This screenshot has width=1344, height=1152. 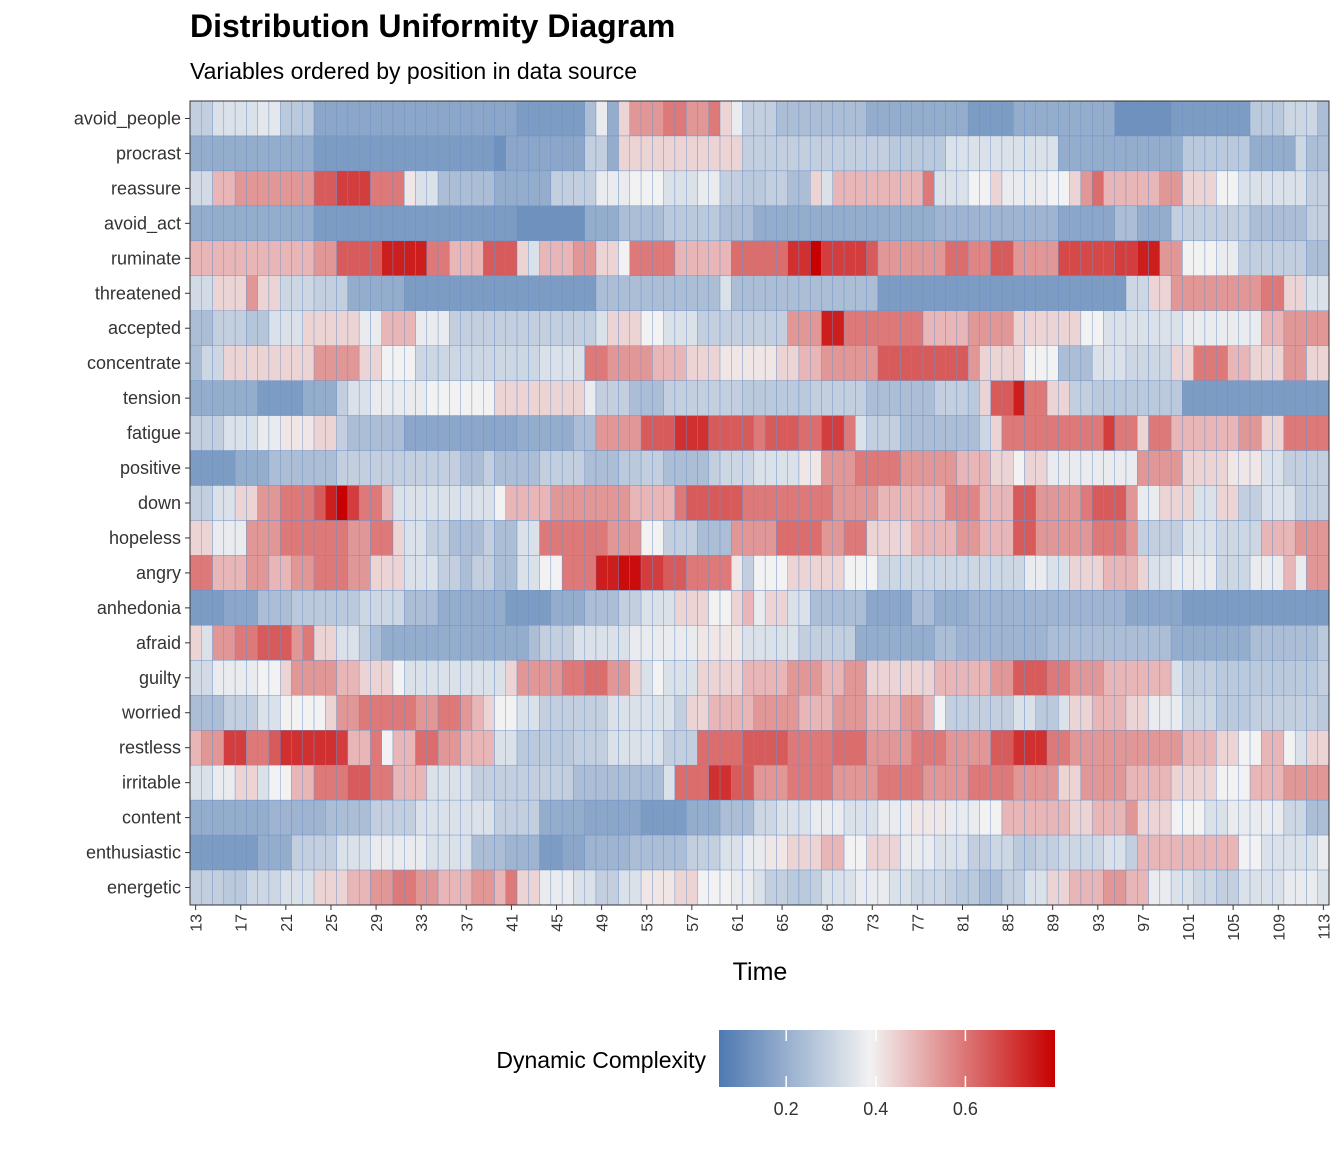 I want to click on y-tick-label: hopeless, so click(x=145, y=538).